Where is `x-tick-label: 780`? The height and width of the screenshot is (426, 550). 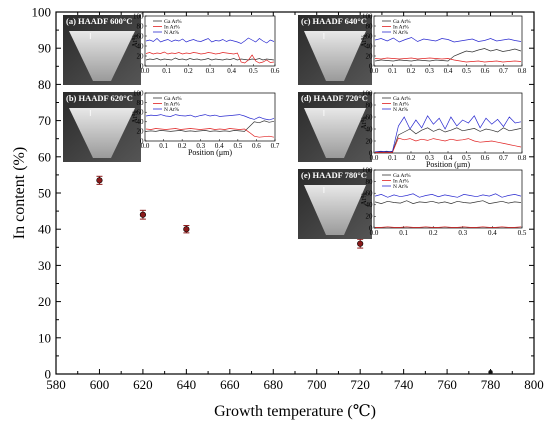
x-tick-label: 780 is located at coordinates (491, 384).